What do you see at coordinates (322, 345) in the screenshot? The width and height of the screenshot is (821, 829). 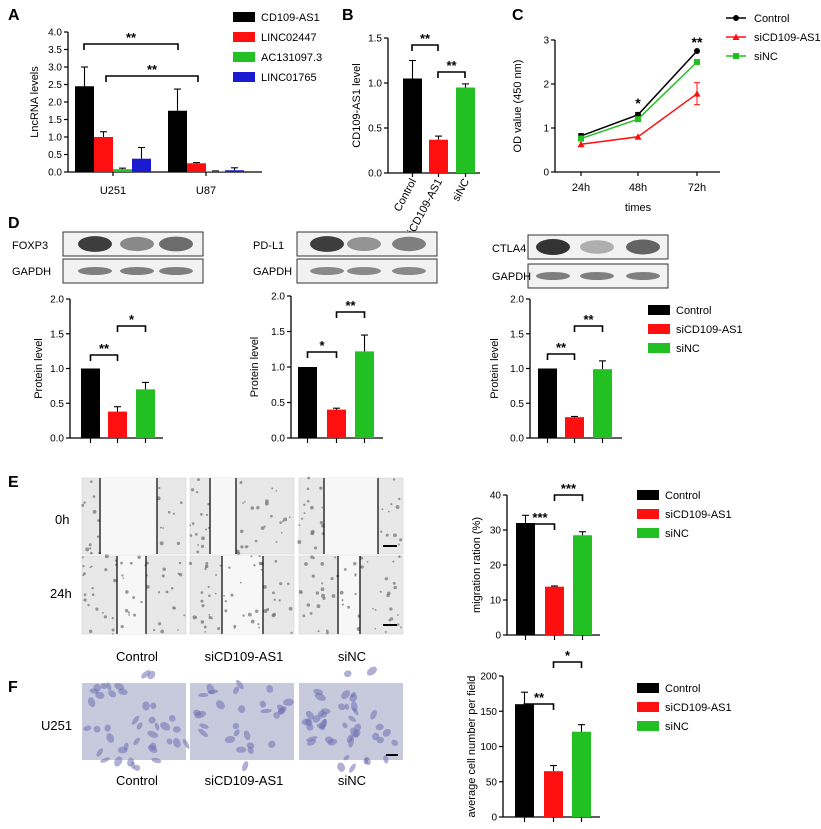 I see `sig-bracket-1-label: *` at bounding box center [322, 345].